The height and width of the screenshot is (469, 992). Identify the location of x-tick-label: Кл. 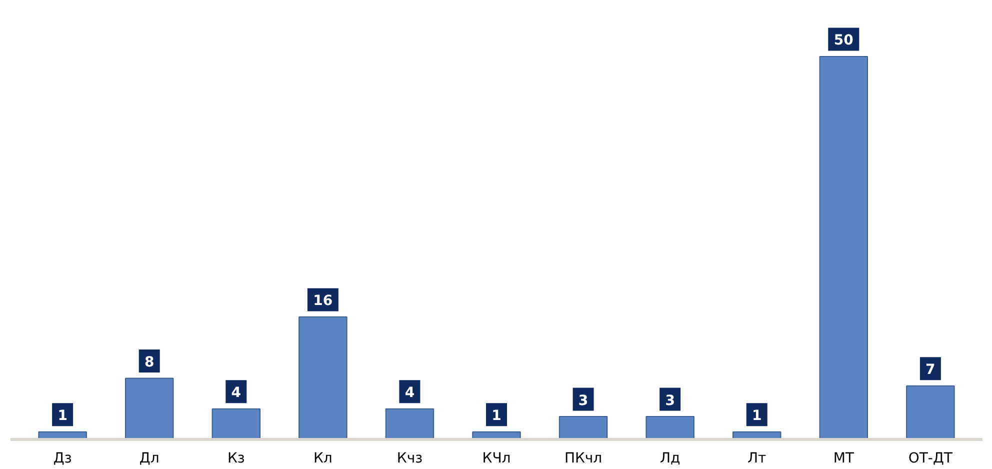
(322, 458).